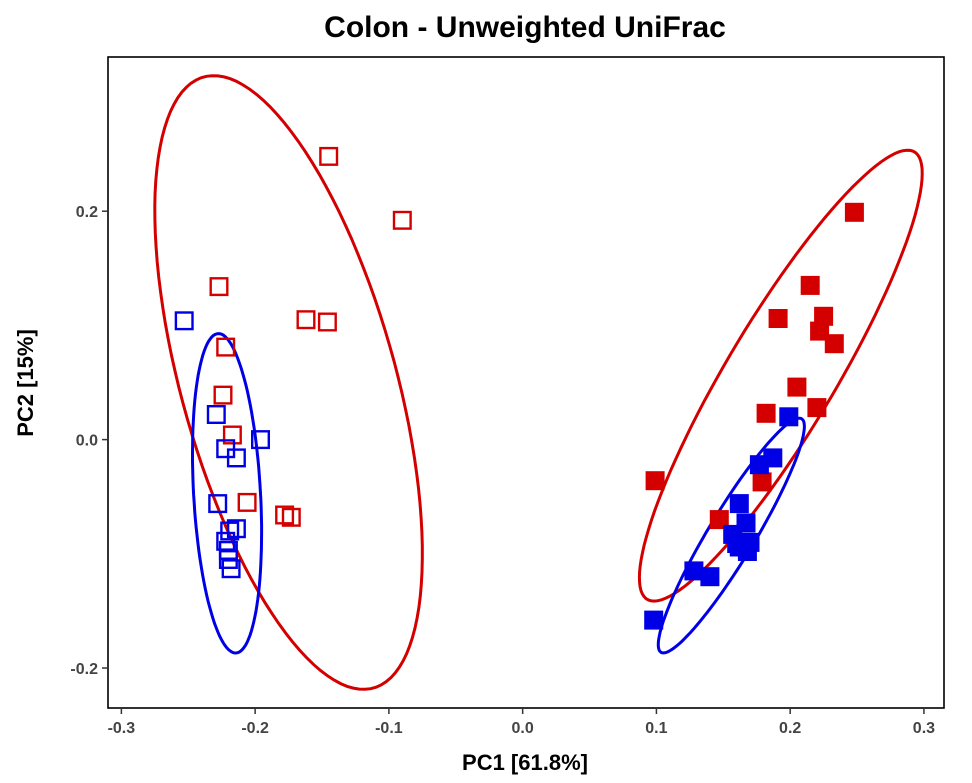  Describe the element at coordinates (523, 728) in the screenshot. I see `x-tick-label: 0.0` at that location.